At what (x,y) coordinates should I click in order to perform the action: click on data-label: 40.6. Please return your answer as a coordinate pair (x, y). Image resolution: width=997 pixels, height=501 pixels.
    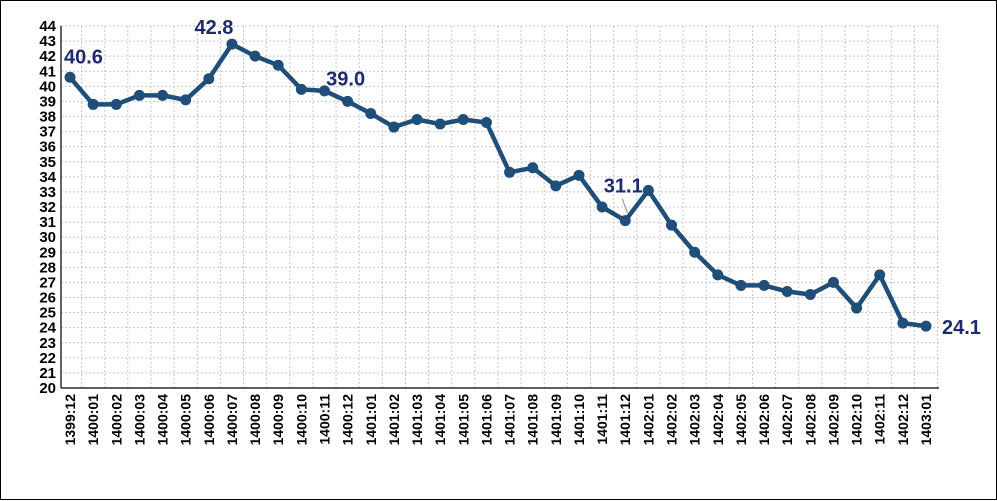
    Looking at the image, I should click on (83, 57).